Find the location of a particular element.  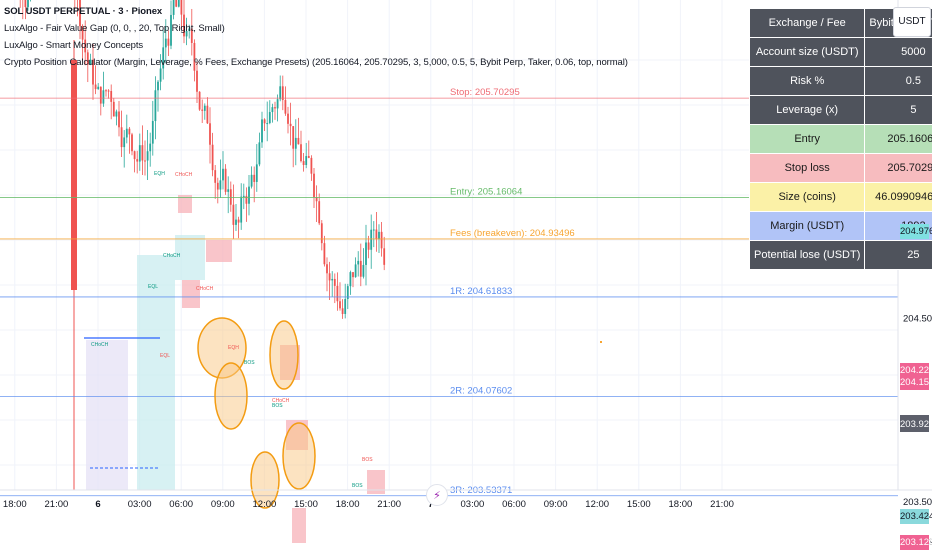

time-tick: 18:00 is located at coordinates (348, 504).